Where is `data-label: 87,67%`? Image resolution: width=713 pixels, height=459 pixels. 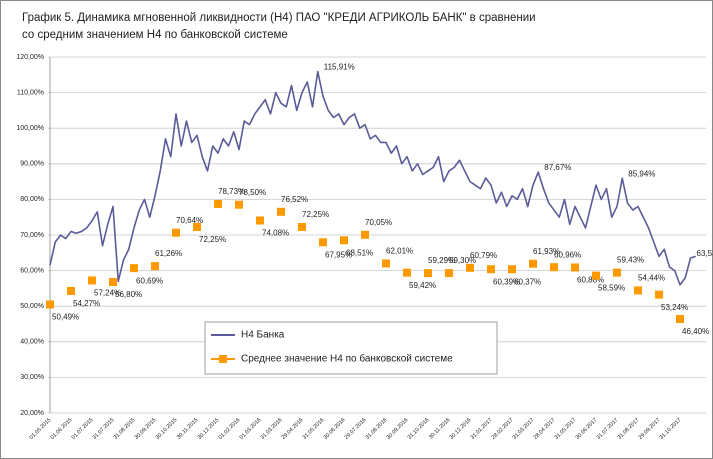
data-label: 87,67% is located at coordinates (557, 167).